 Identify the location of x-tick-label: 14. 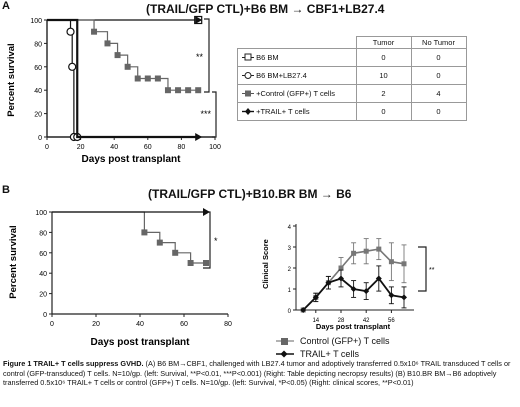
(315, 321).